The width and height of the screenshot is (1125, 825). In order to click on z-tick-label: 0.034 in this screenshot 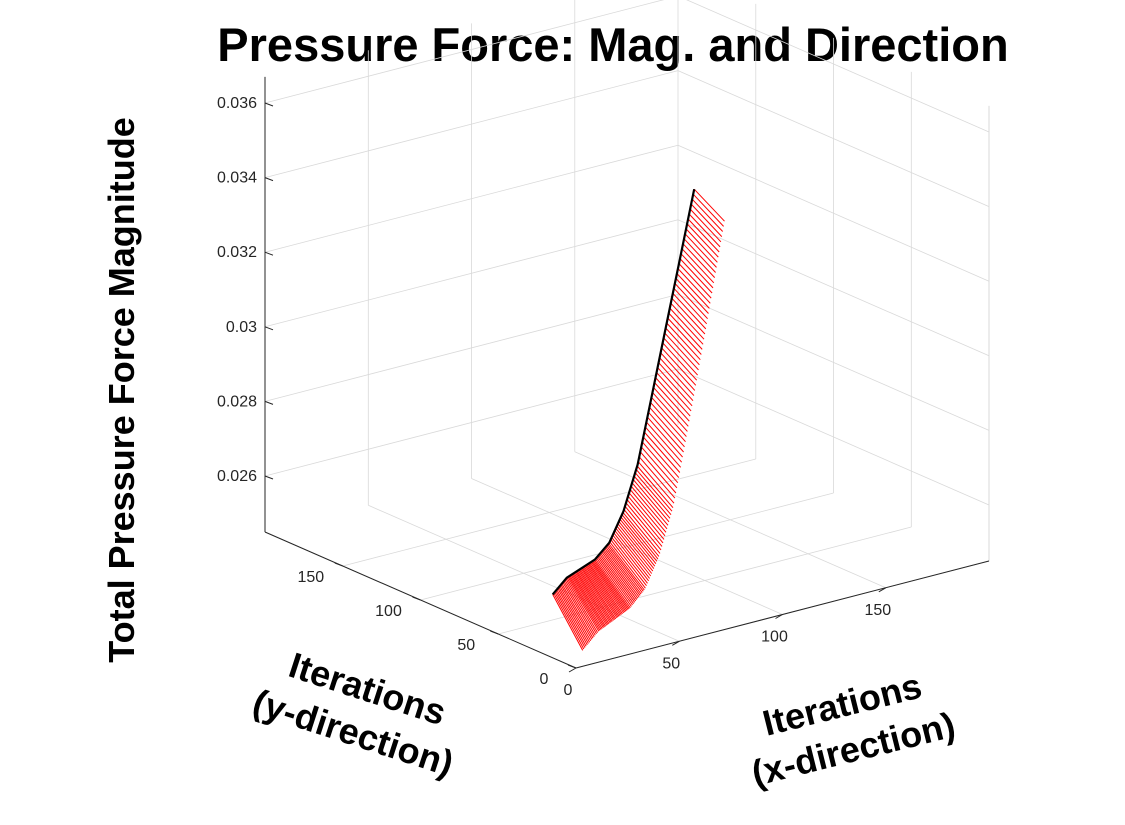, I will do `click(237, 178)`.